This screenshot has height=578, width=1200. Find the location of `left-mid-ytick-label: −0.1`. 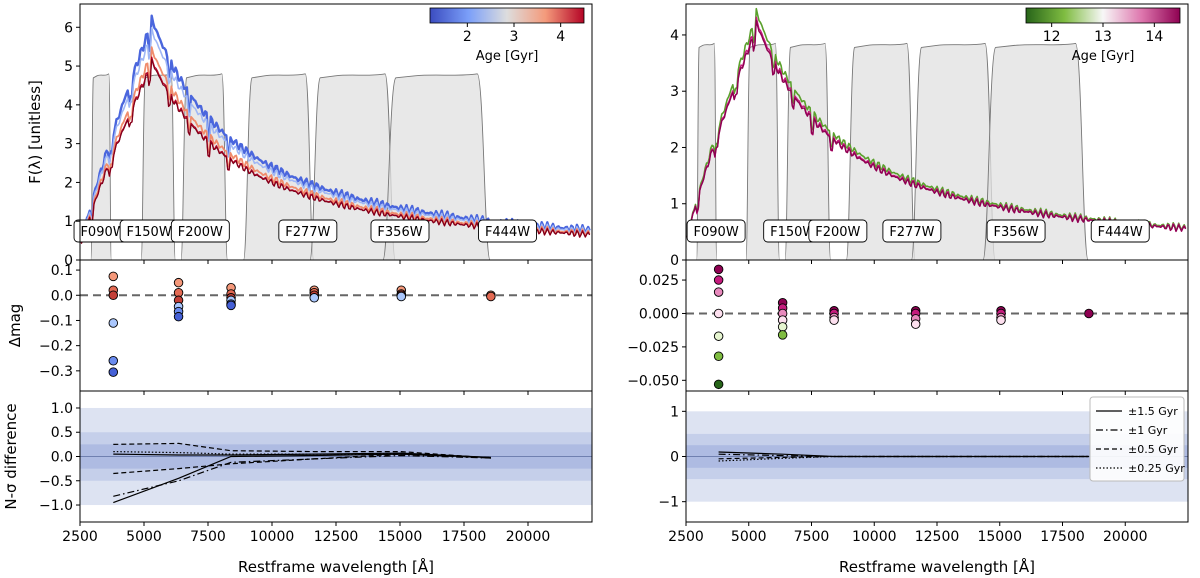

left-mid-ytick-label: −0.1 is located at coordinates (56, 321).